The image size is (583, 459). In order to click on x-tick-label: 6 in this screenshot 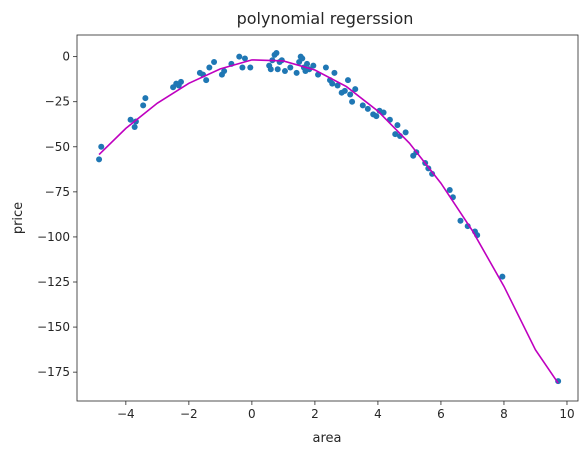, I will do `click(441, 414)`.